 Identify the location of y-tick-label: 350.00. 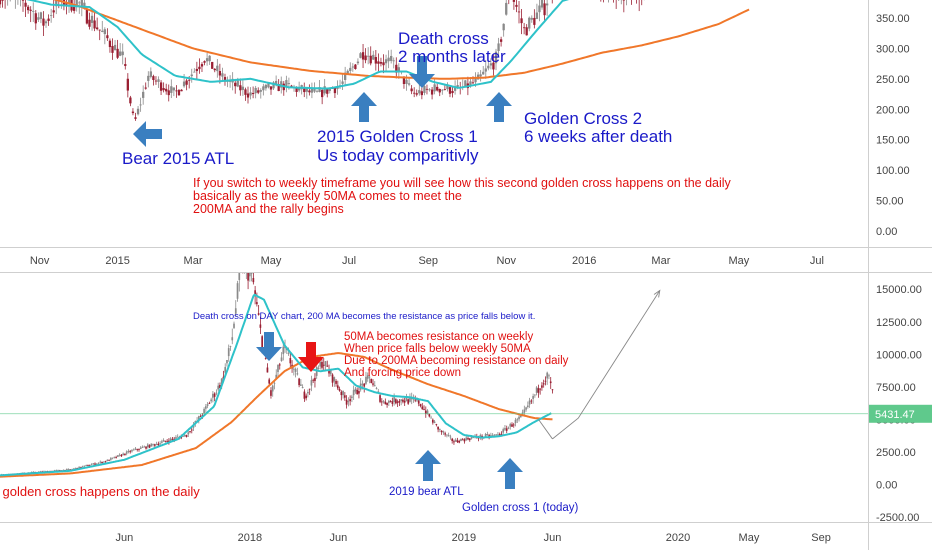
(893, 19).